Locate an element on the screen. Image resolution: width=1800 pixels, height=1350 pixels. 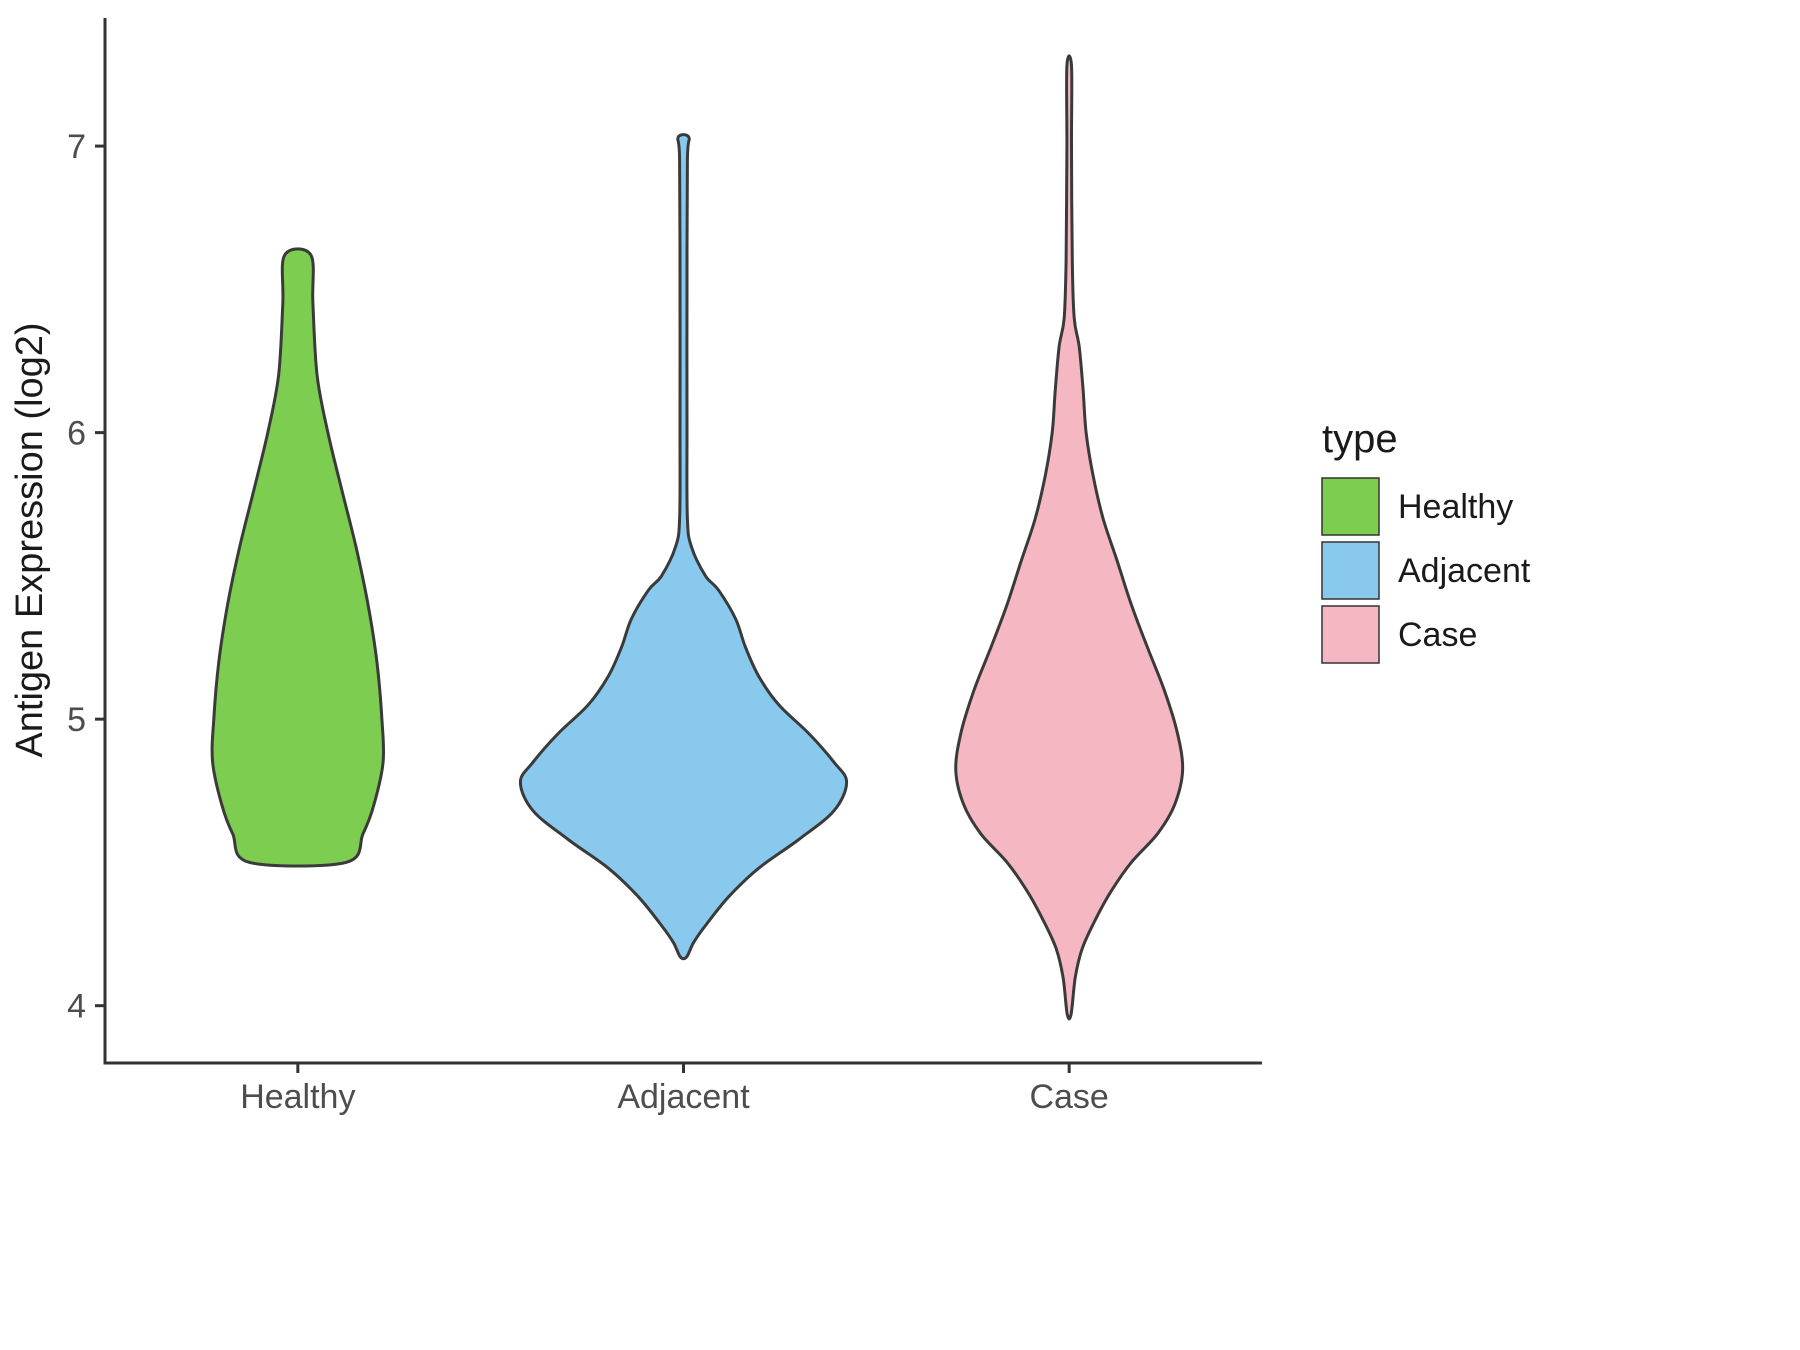
legend: type Healthy Adjacent Case is located at coordinates (1426, 540).